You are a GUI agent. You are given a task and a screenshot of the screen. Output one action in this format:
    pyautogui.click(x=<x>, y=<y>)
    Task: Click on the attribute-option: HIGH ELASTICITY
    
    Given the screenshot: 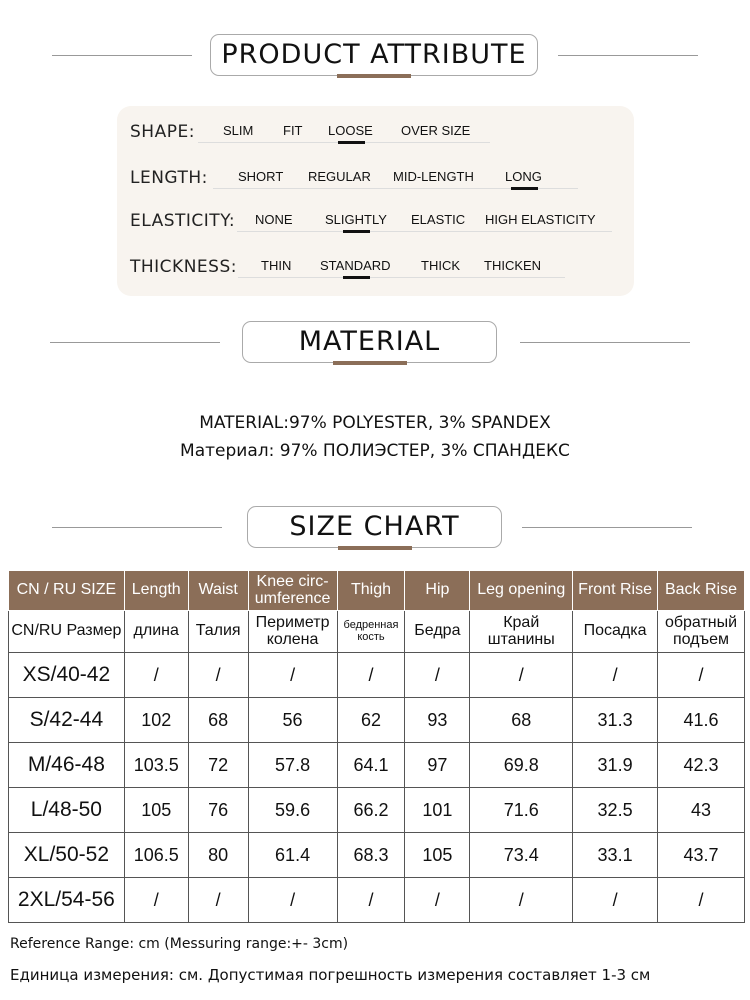 What is the action you would take?
    pyautogui.click(x=540, y=219)
    